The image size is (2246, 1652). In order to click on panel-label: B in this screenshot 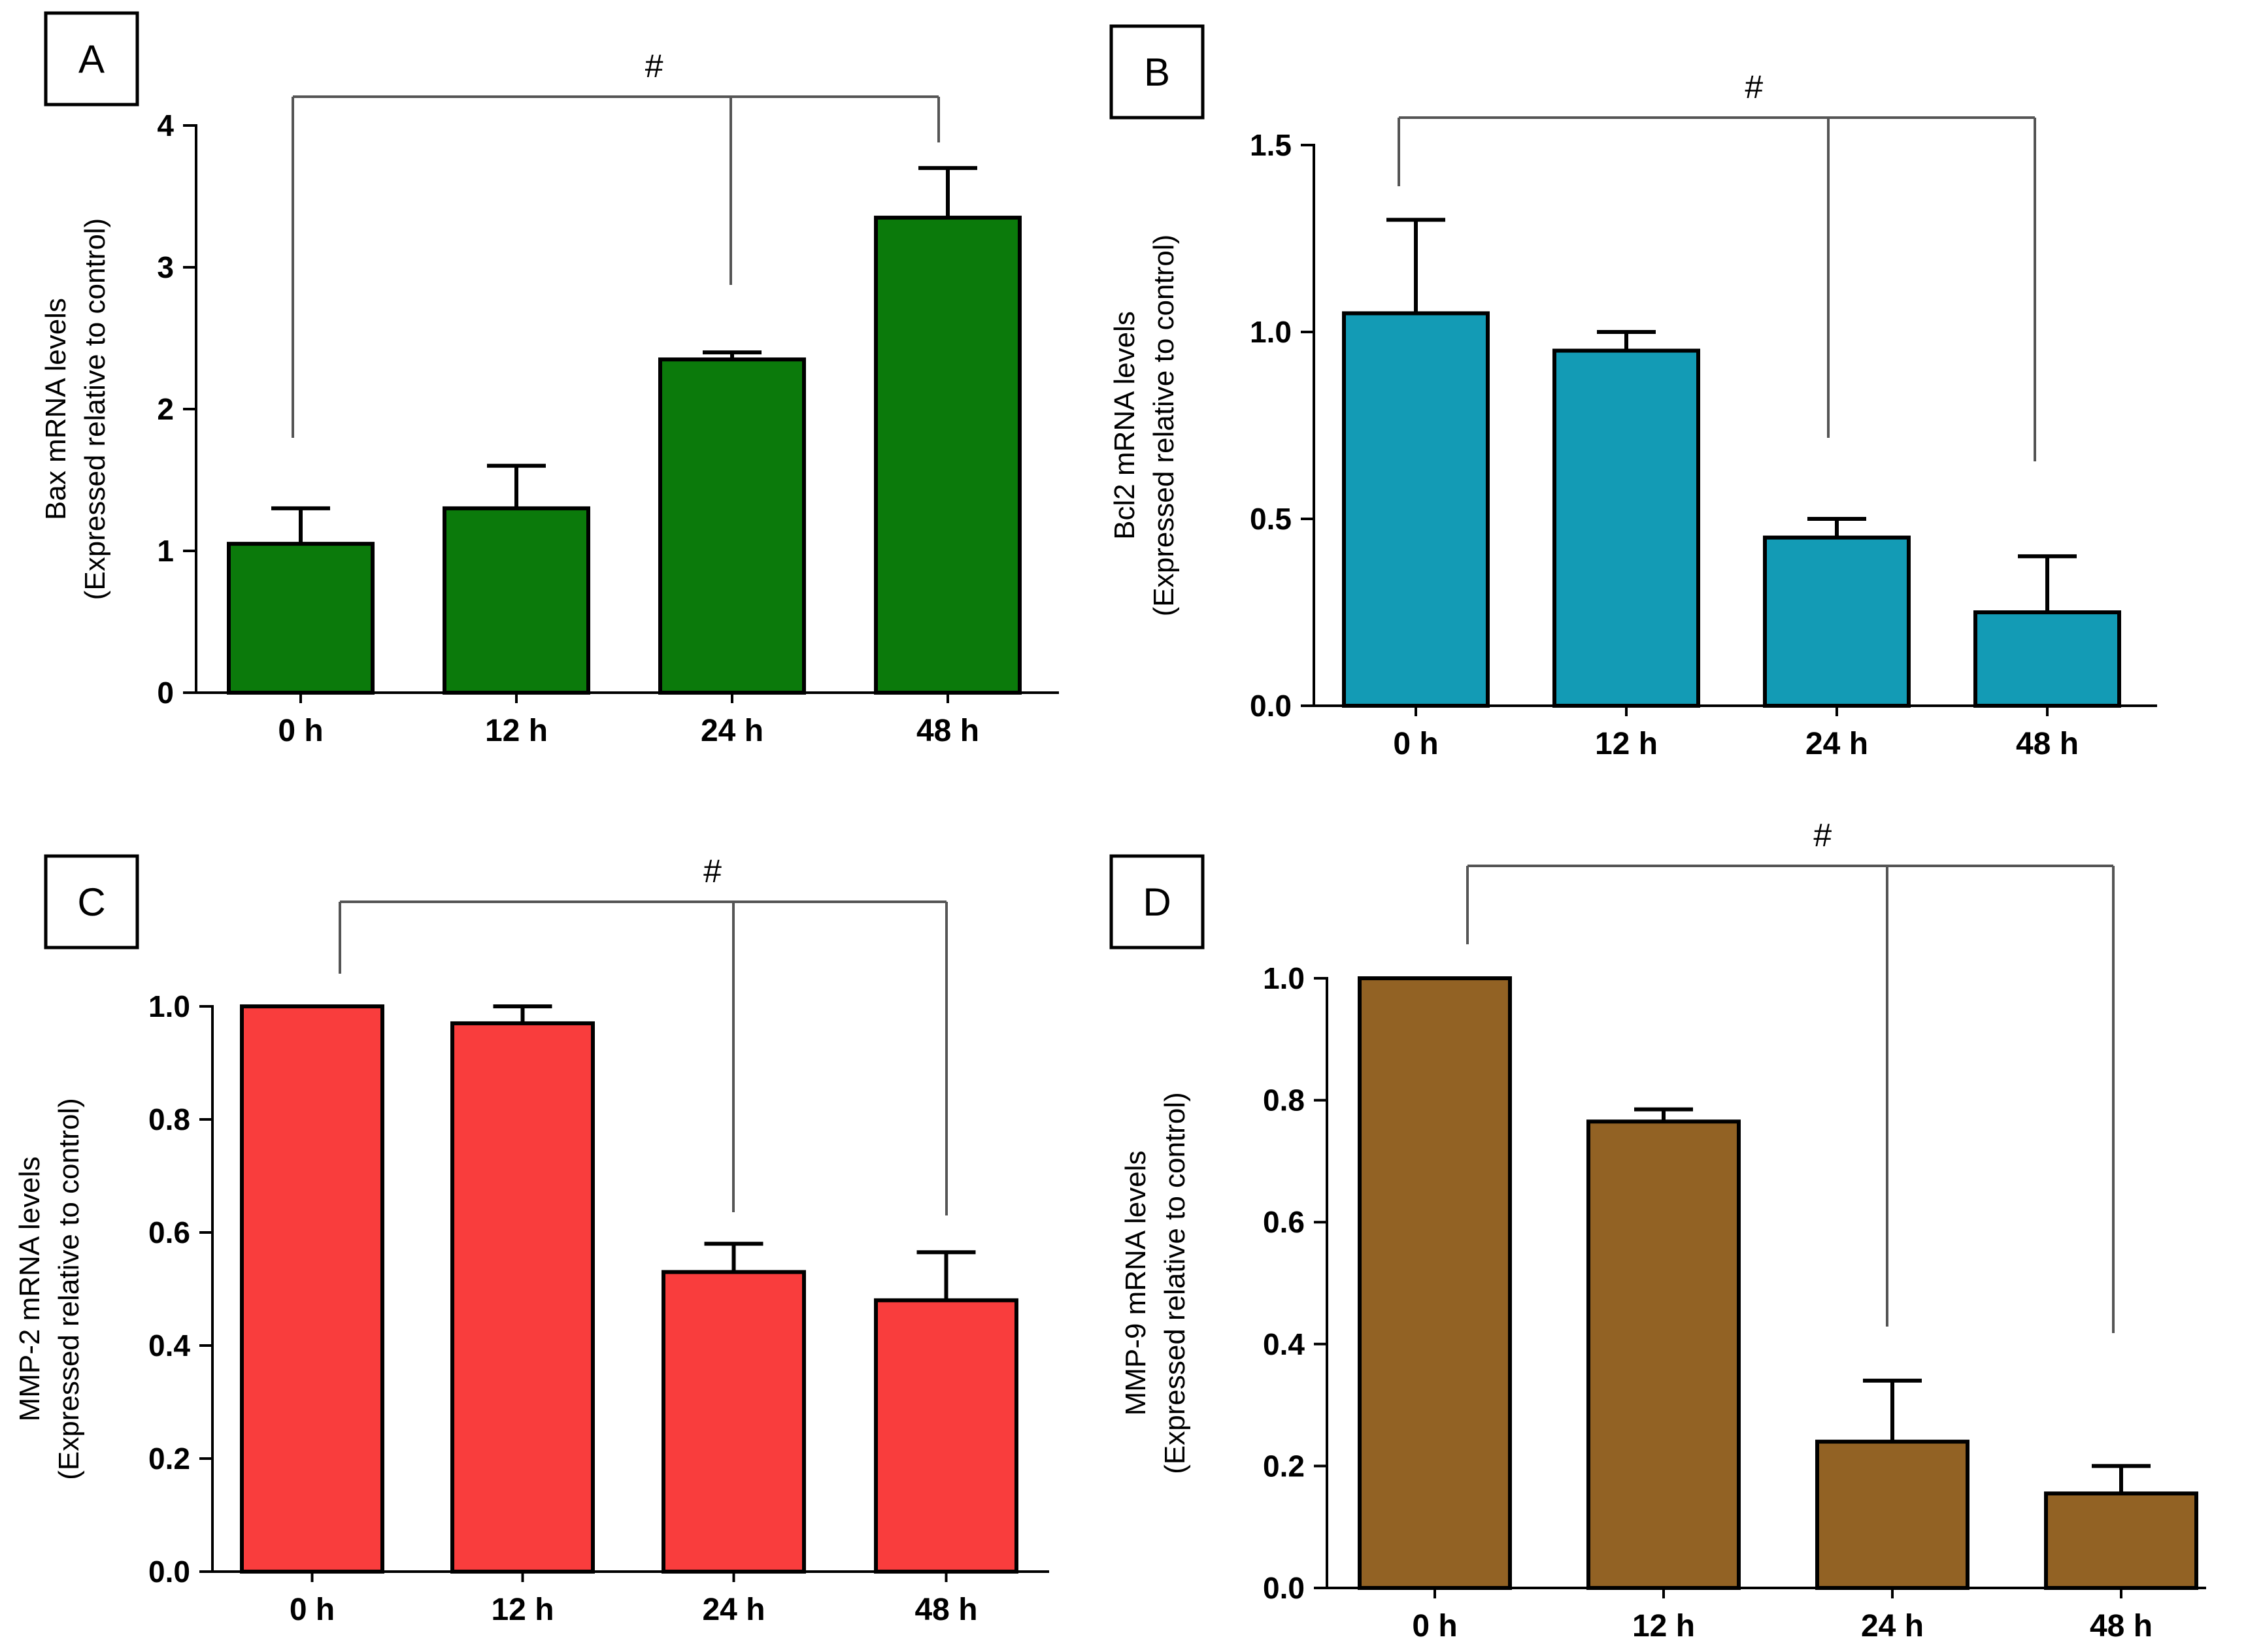, I will do `click(1157, 72)`.